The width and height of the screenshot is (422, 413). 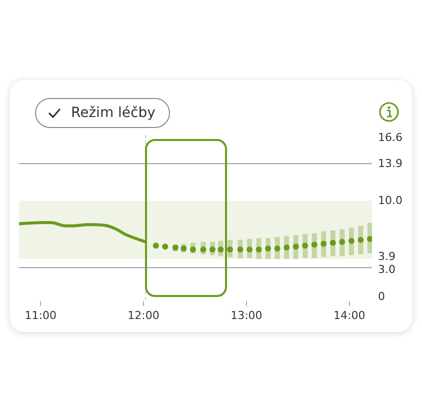 What do you see at coordinates (390, 163) in the screenshot?
I see `y-tick-label: 13.9` at bounding box center [390, 163].